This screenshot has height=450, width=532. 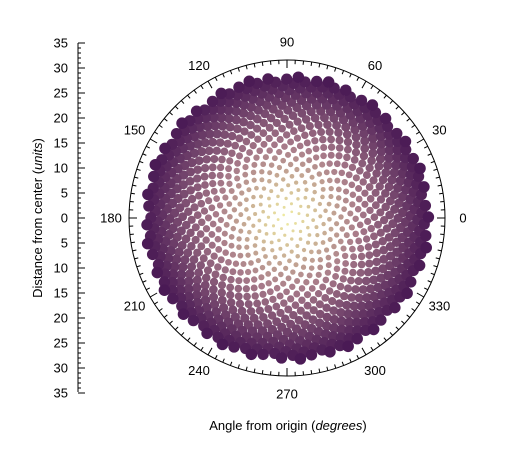 What do you see at coordinates (61, 118) in the screenshot?
I see `radial-tick-label: 20` at bounding box center [61, 118].